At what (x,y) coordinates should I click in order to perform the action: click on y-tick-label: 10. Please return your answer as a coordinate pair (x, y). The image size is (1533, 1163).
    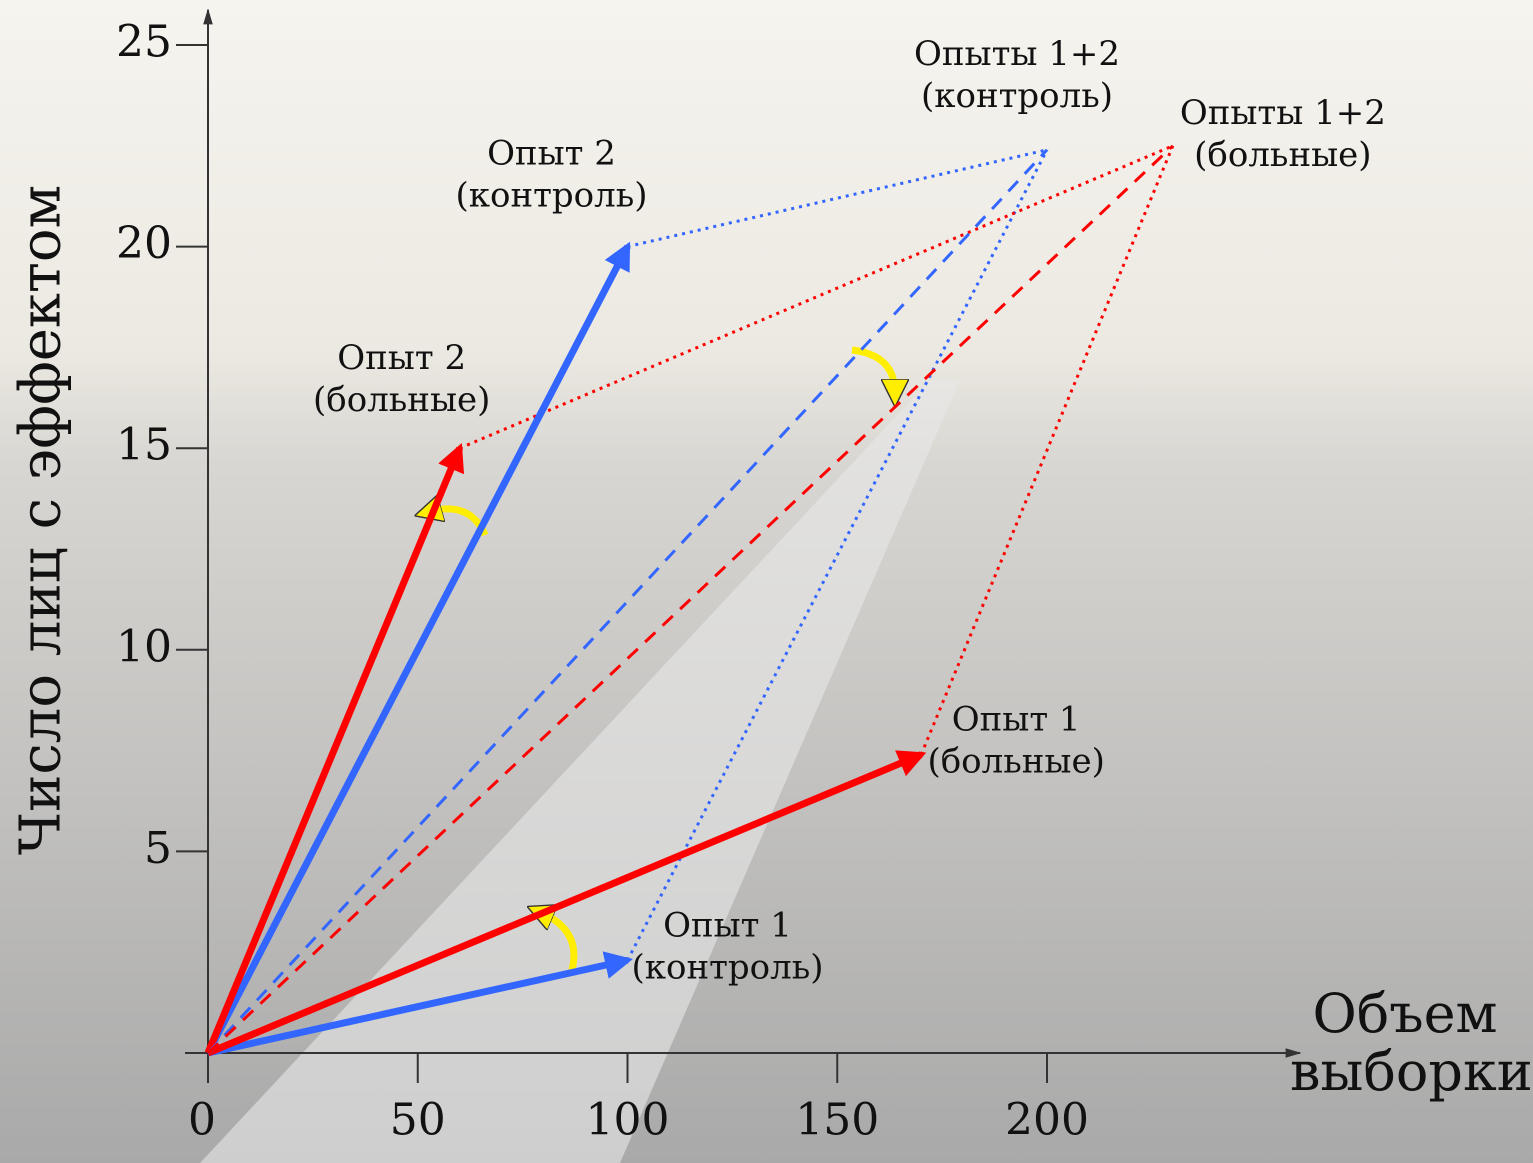
    Looking at the image, I should click on (144, 646).